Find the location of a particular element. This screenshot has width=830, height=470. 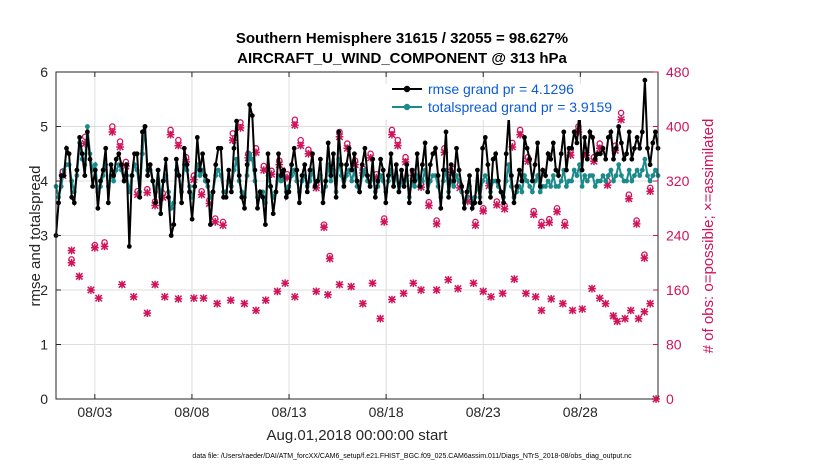

x-tick-label: 08/03 is located at coordinates (94, 412).